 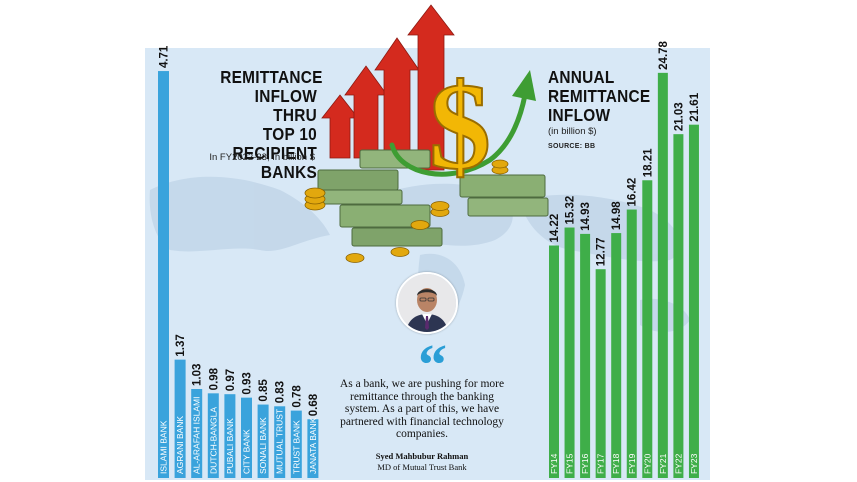 What do you see at coordinates (554, 463) in the screenshot?
I see `year-category-label: FY14` at bounding box center [554, 463].